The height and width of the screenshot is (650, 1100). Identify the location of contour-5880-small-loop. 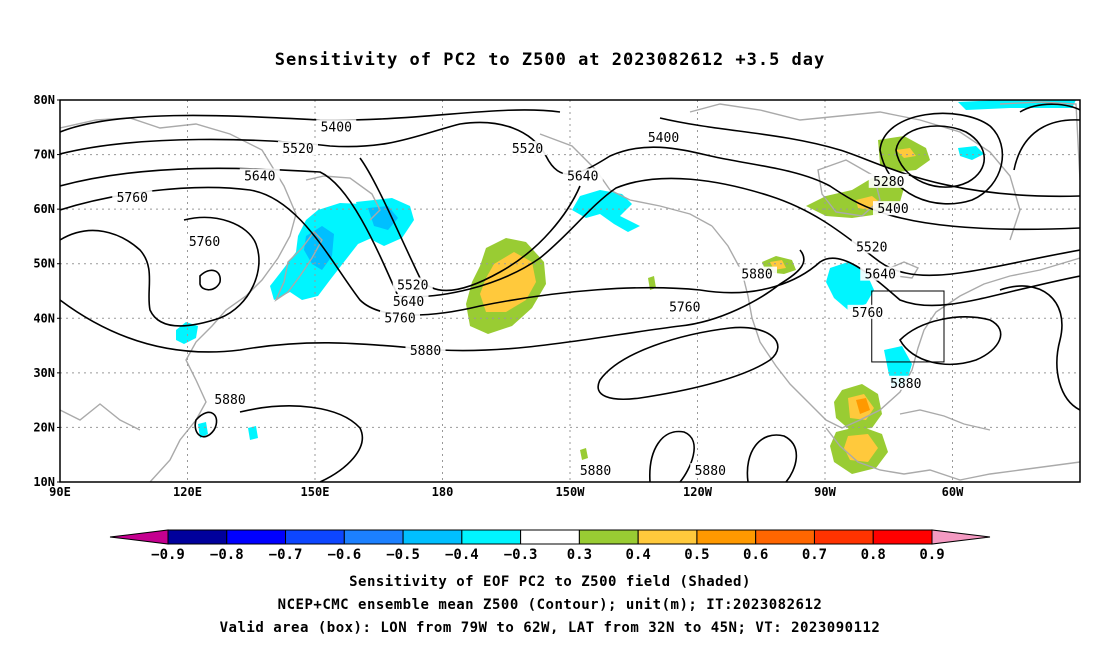
(210, 280).